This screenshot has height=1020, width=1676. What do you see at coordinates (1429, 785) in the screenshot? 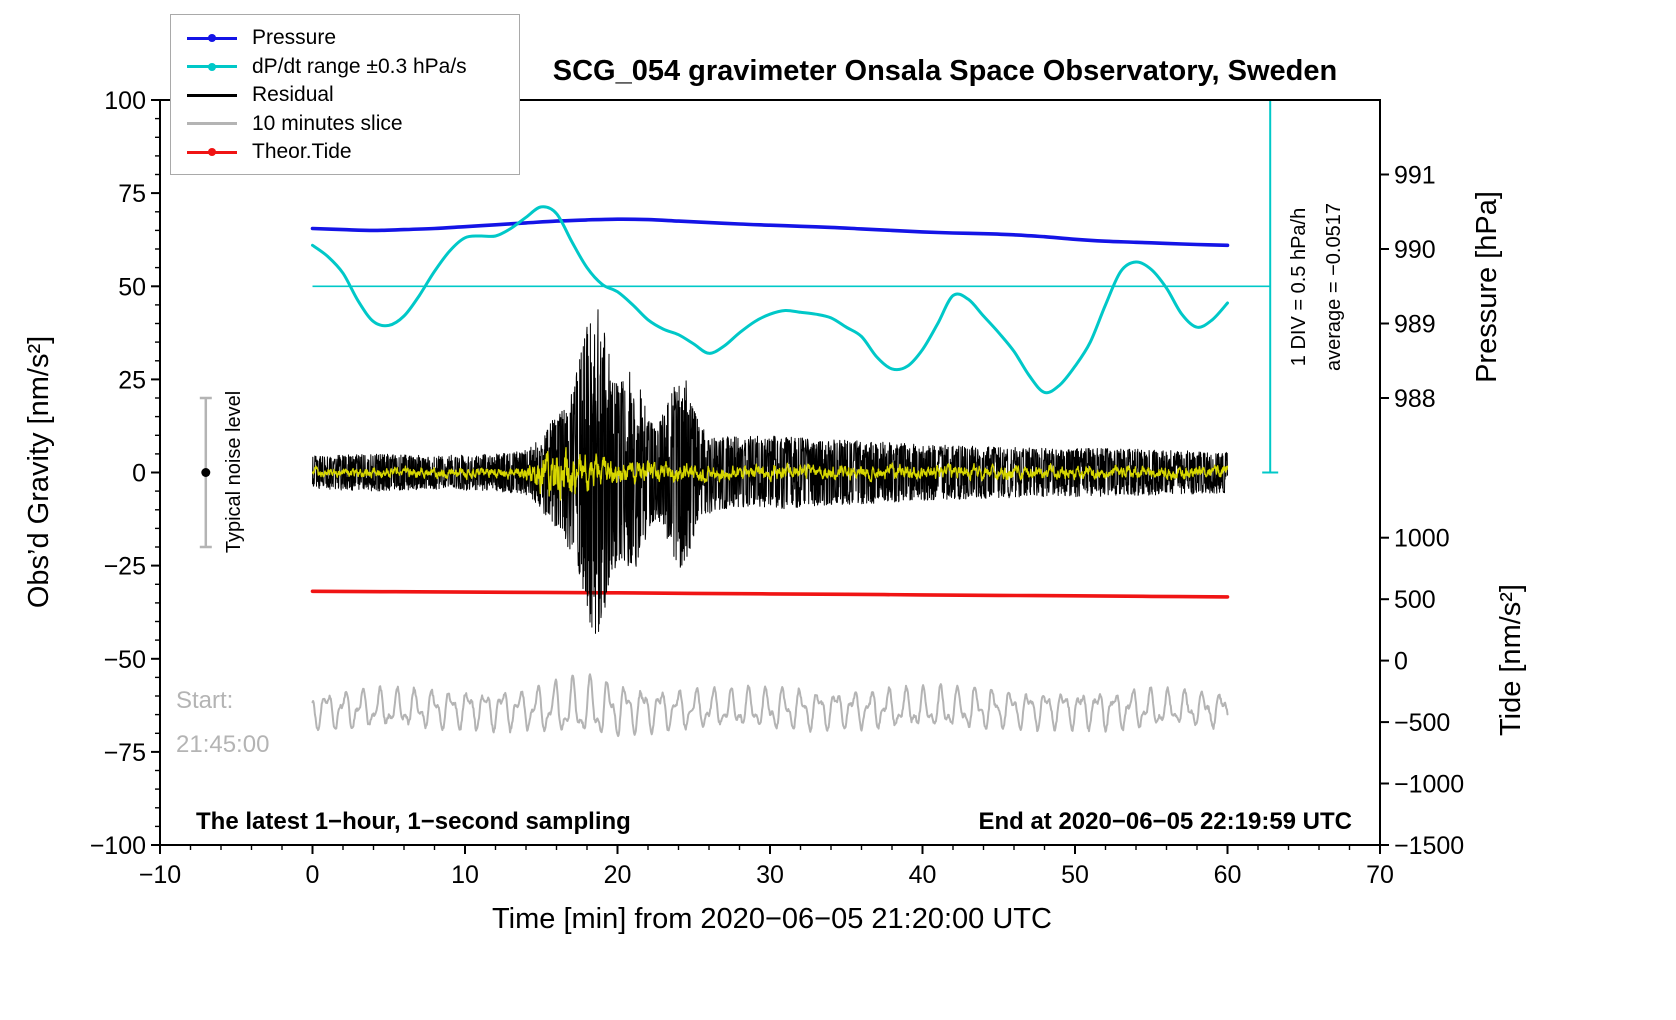
I see `tide-tick-label: −1000` at bounding box center [1429, 785].